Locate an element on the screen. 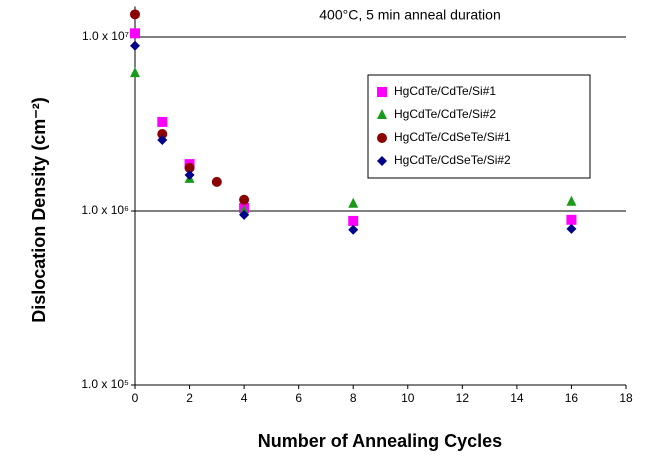 Image resolution: width=648 pixels, height=461 pixels. chart-title: 400°C, 5 min anneal duration is located at coordinates (410, 15).